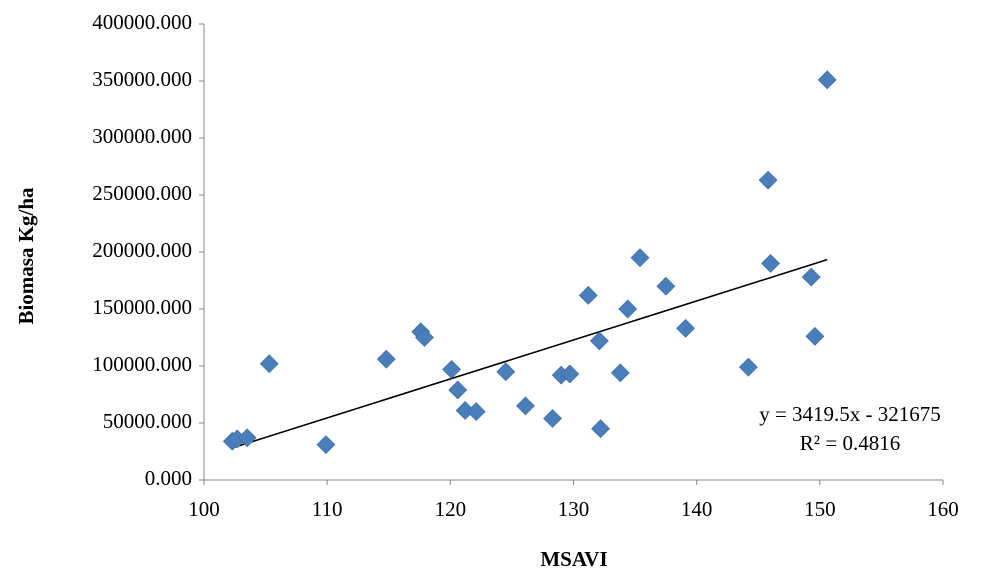  I want to click on x-tick-label: 130, so click(574, 509).